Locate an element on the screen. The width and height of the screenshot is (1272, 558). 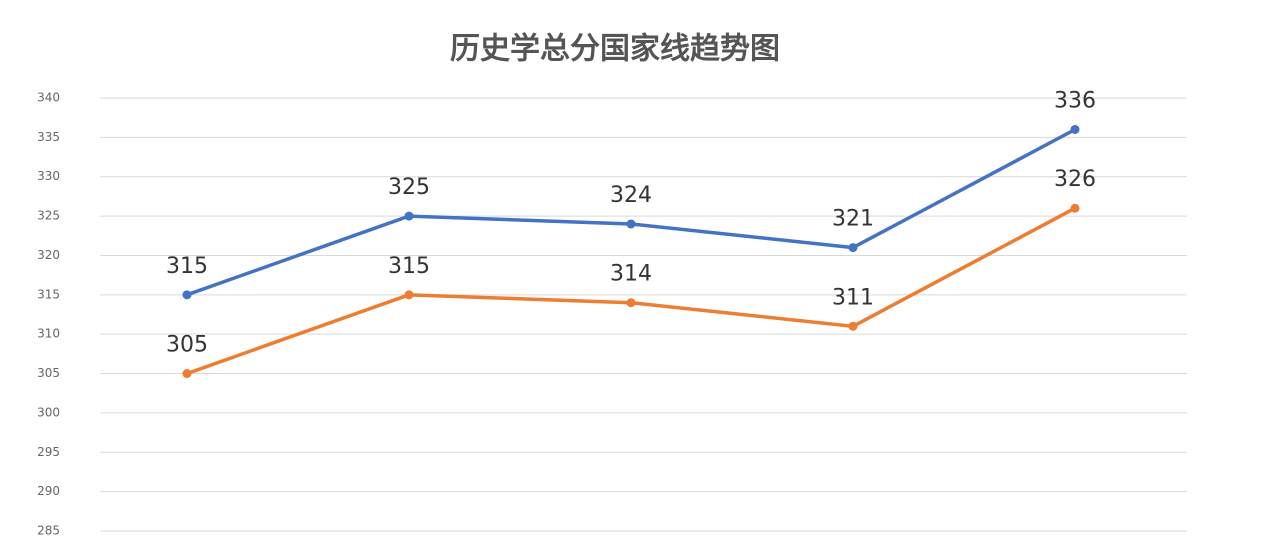
chart-title: 历史学总分国家线趋势图 is located at coordinates (615, 49).